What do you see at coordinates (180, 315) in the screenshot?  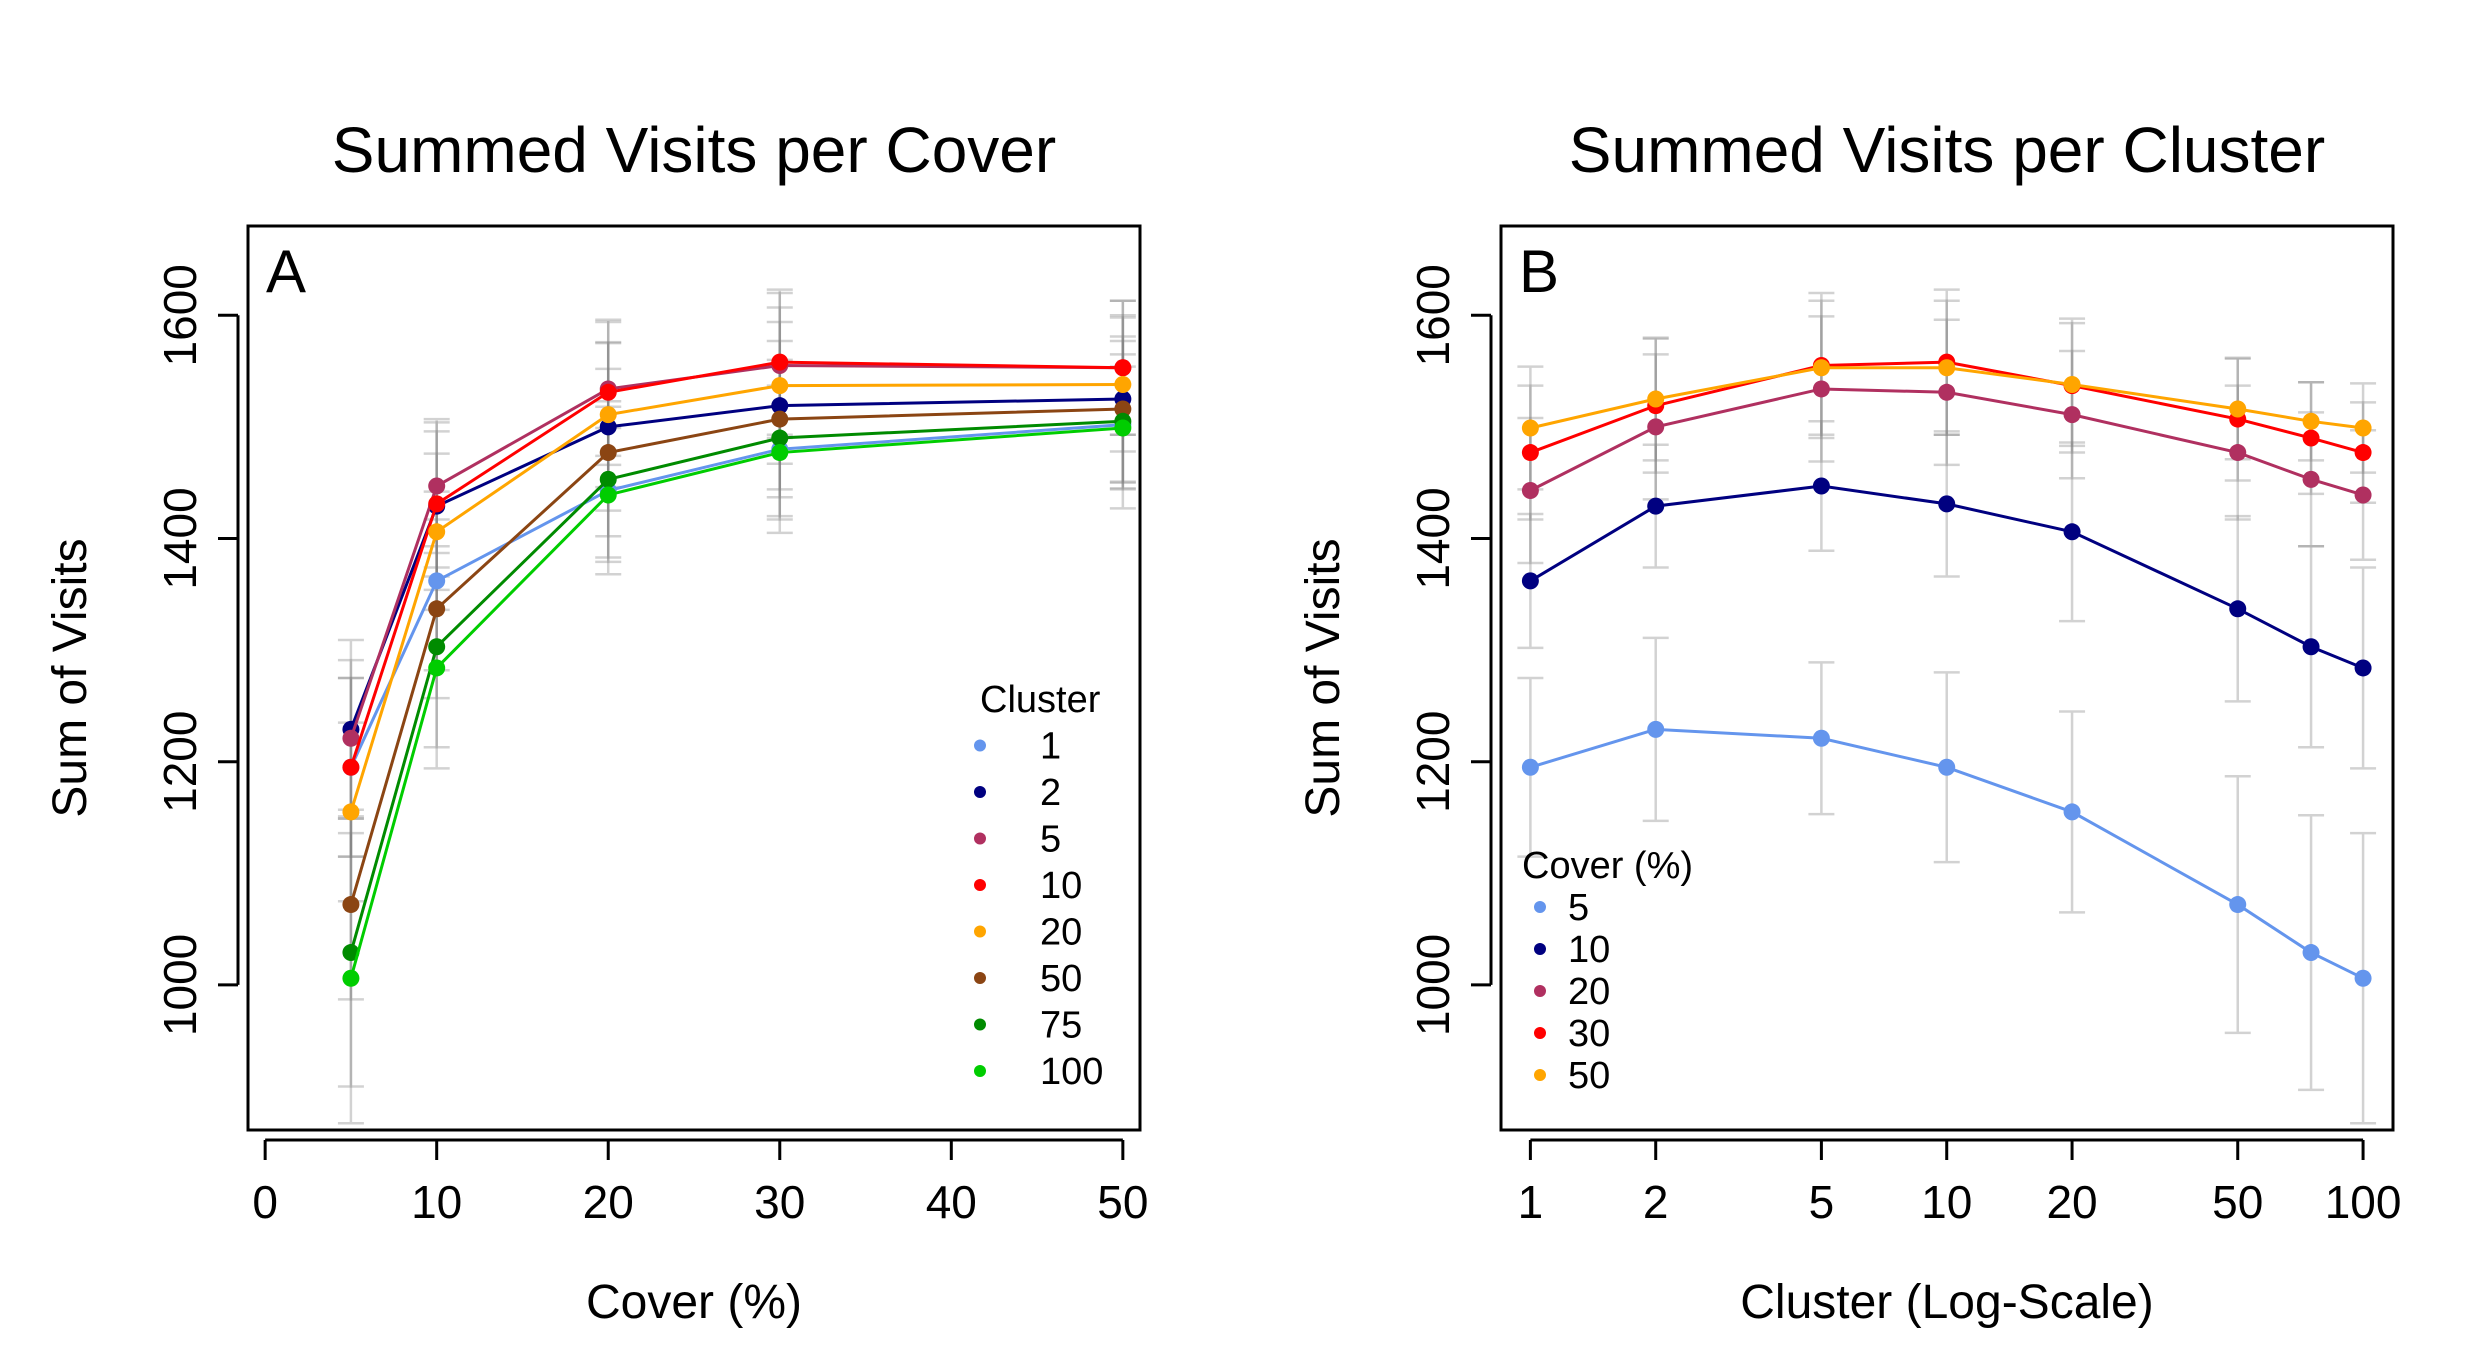 I see `y-tick-label: 1600` at bounding box center [180, 315].